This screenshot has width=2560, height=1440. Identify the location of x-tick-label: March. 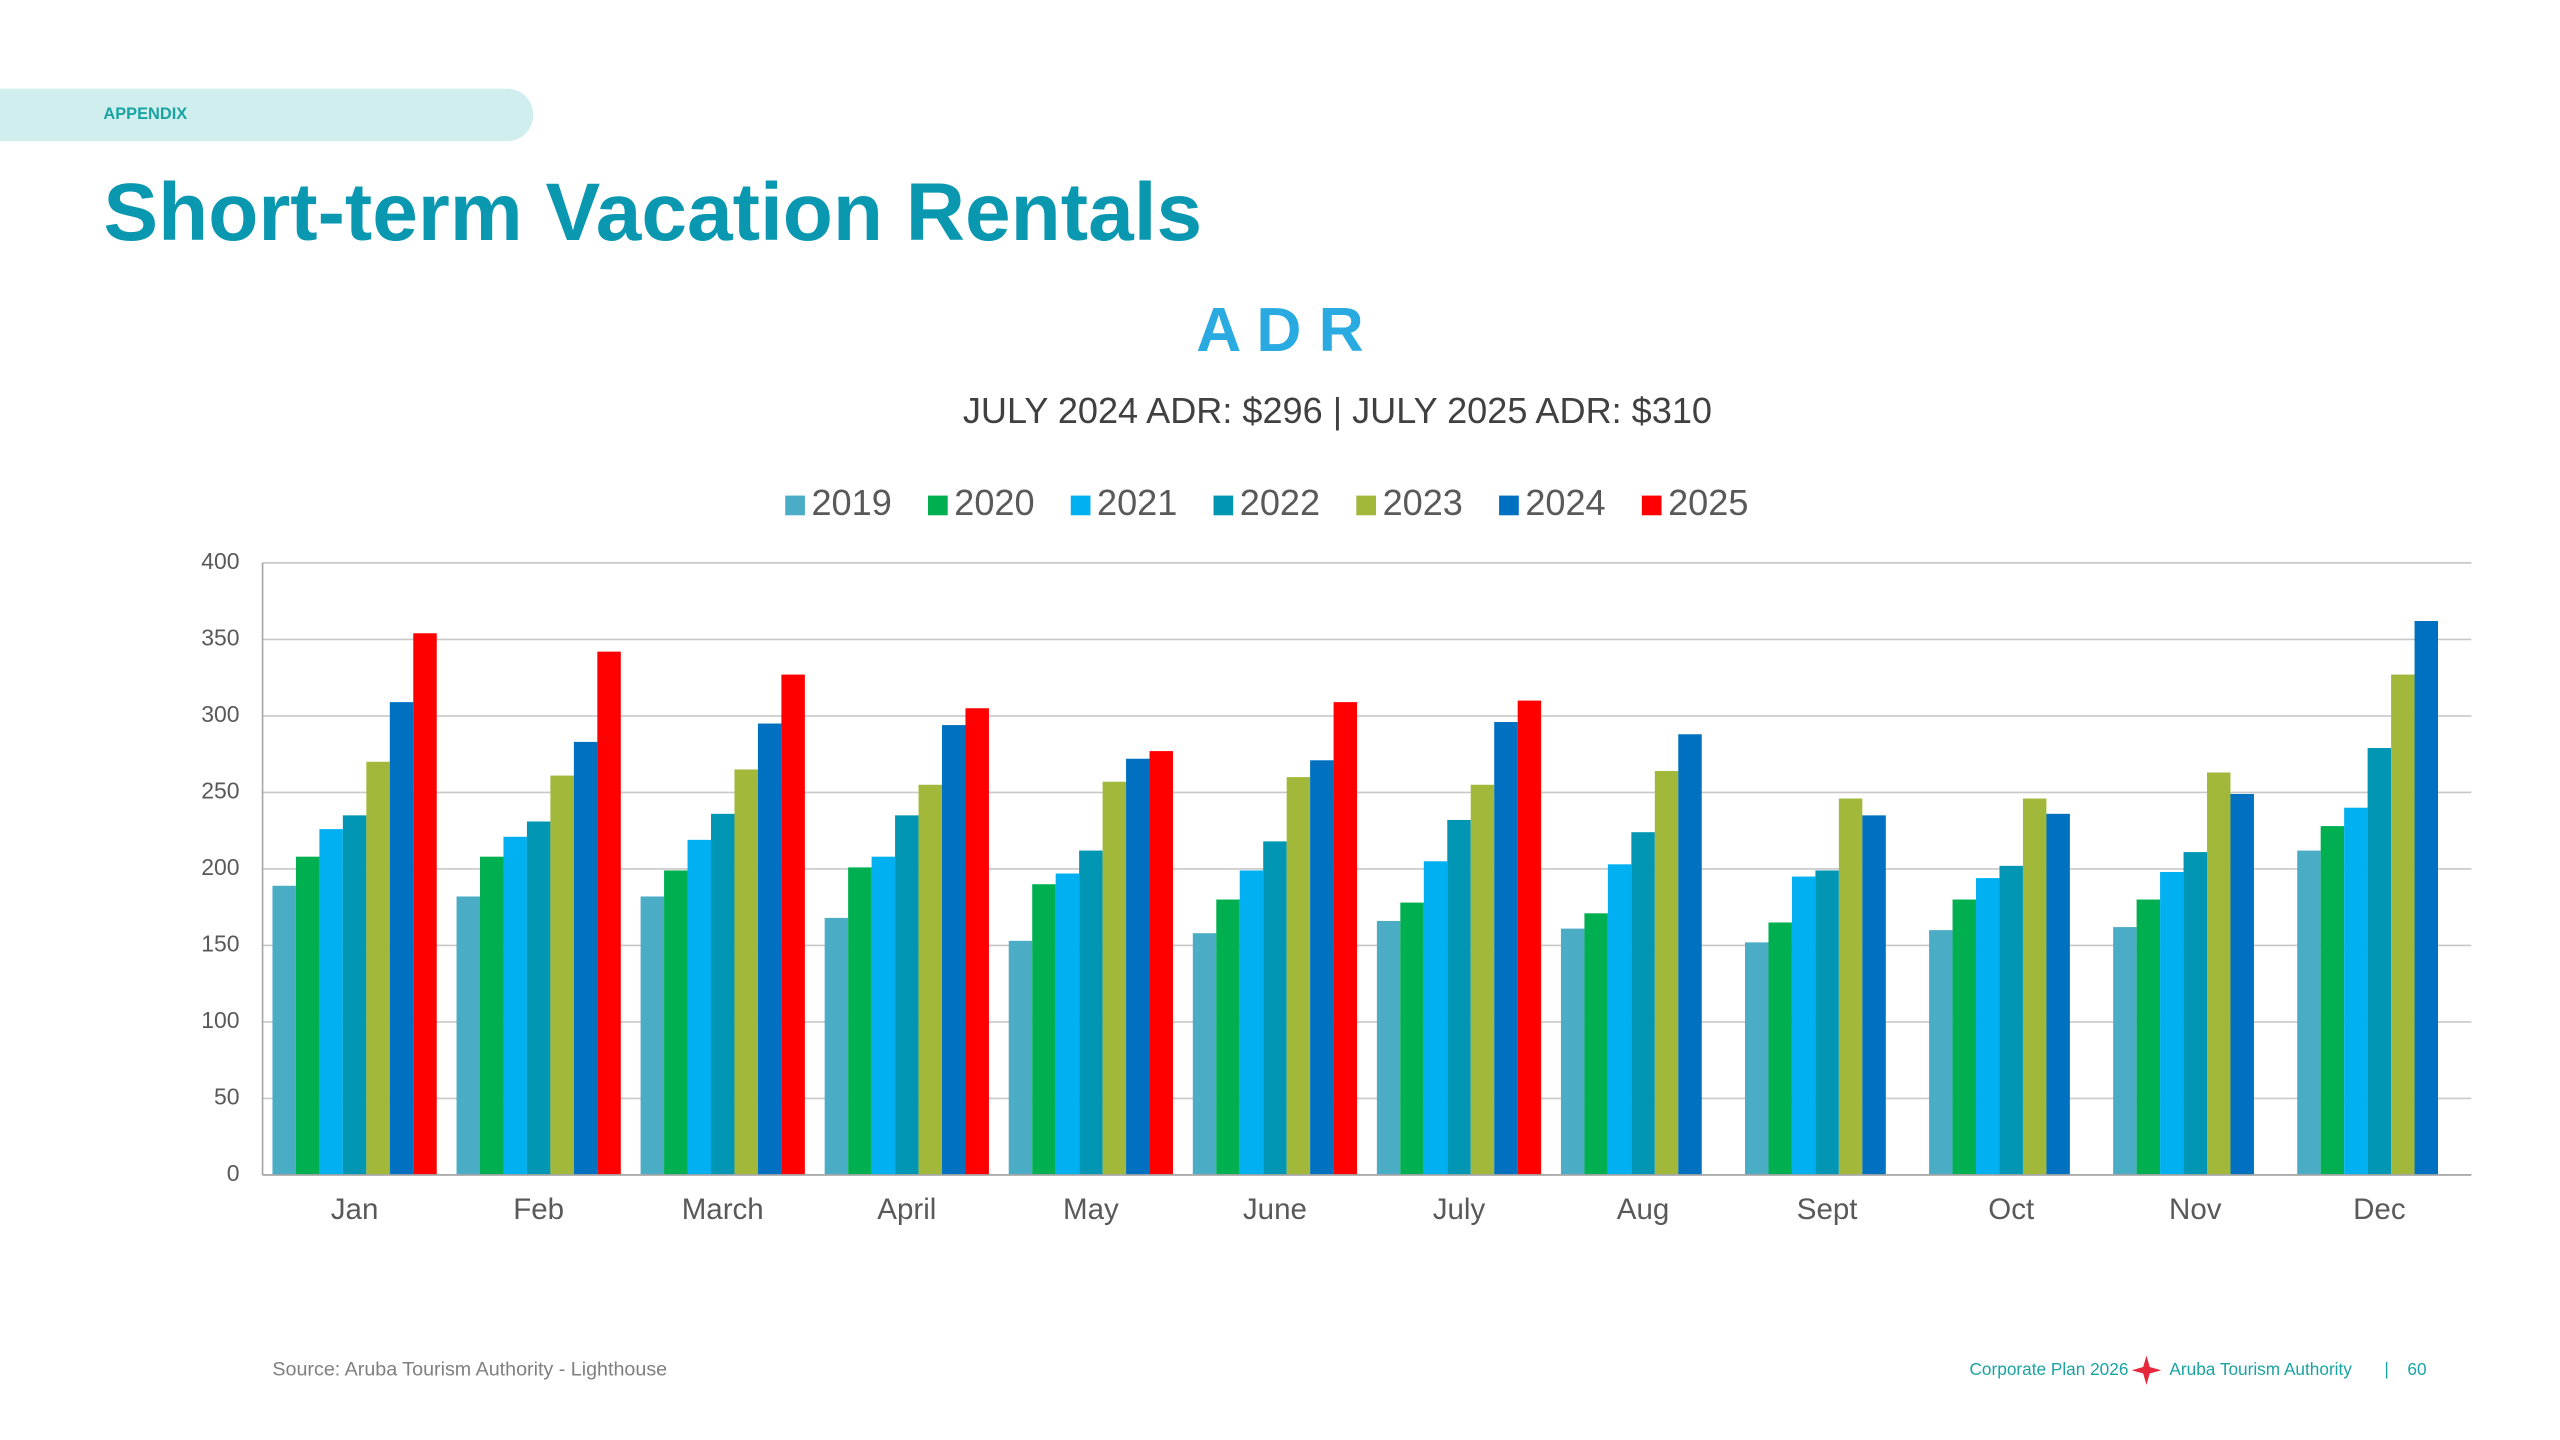
(723, 1209).